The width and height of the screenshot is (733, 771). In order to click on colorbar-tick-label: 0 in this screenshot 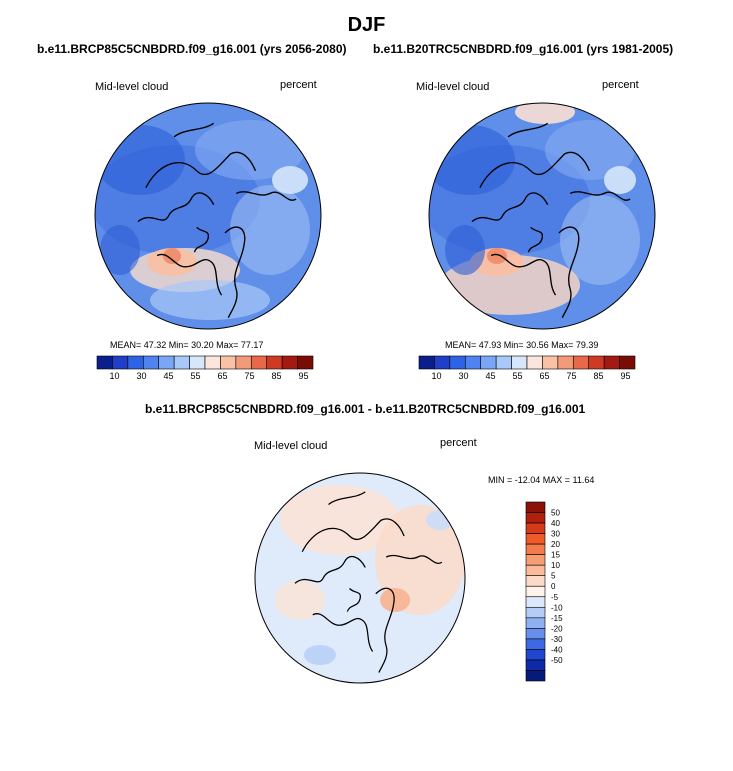, I will do `click(553, 586)`.